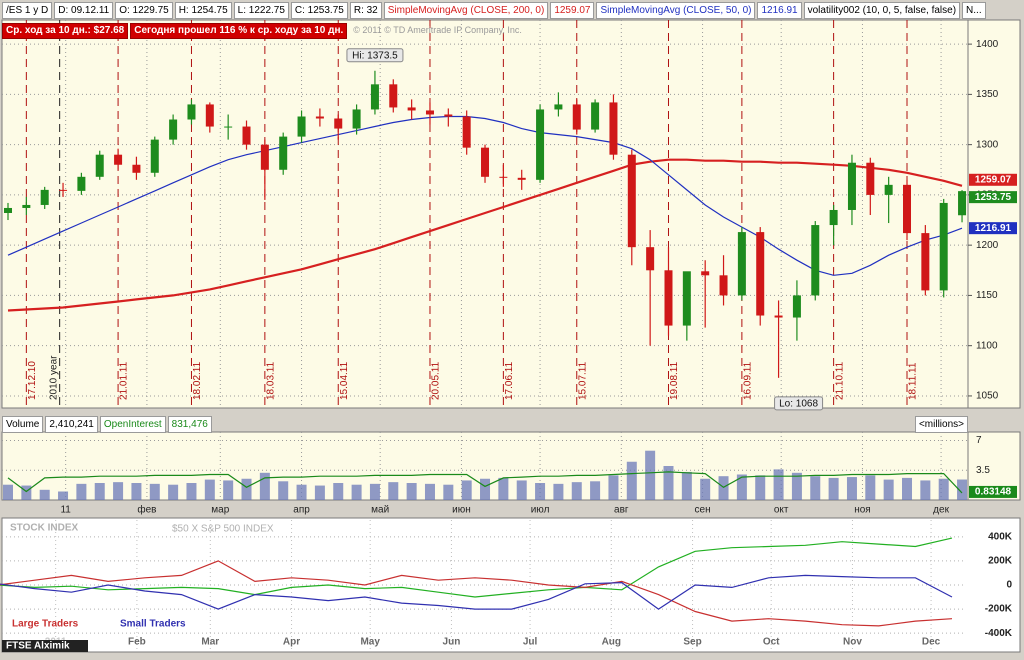  Describe the element at coordinates (485, 466) in the screenshot. I see `volume-panel` at that location.